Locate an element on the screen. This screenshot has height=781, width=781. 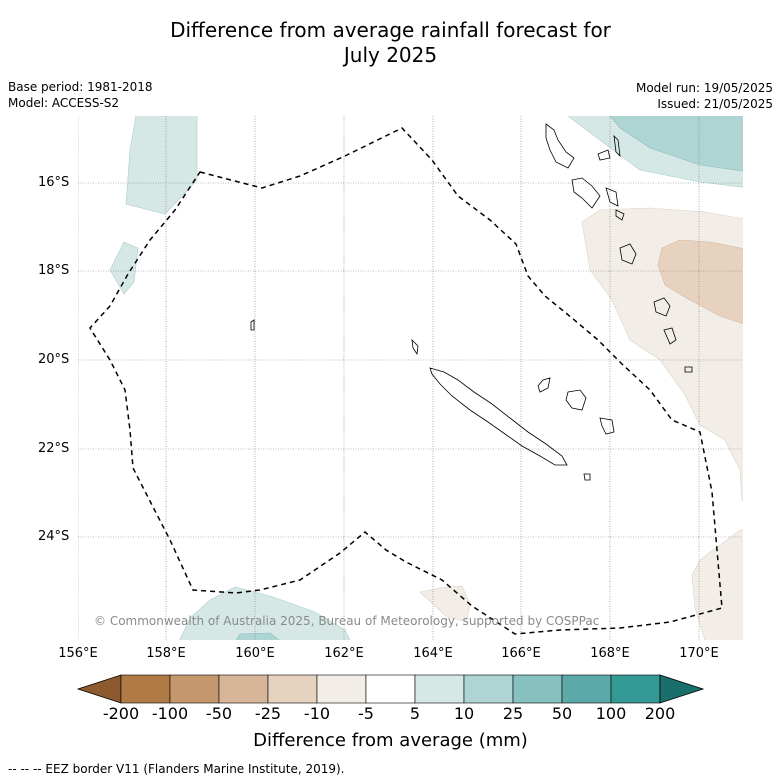
meta-left: Base period: 1981-2018 Model: ACCESS-S2 is located at coordinates (80, 95).